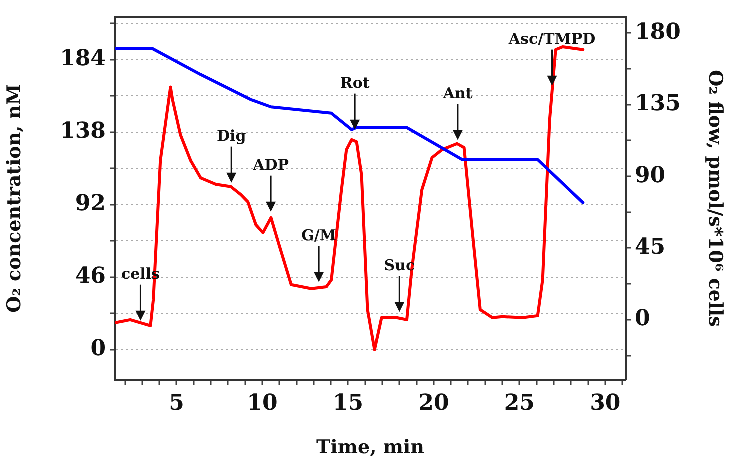  What do you see at coordinates (14, 198) in the screenshot?
I see `y-axis-title: O₂ concentration, nM` at bounding box center [14, 198].